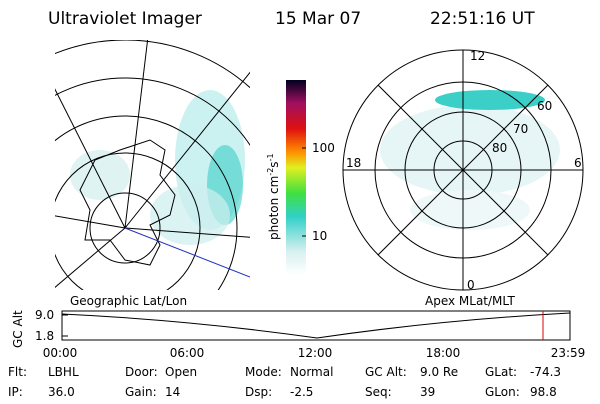  Describe the element at coordinates (181, 372) in the screenshot. I see `status-value: Open` at that location.